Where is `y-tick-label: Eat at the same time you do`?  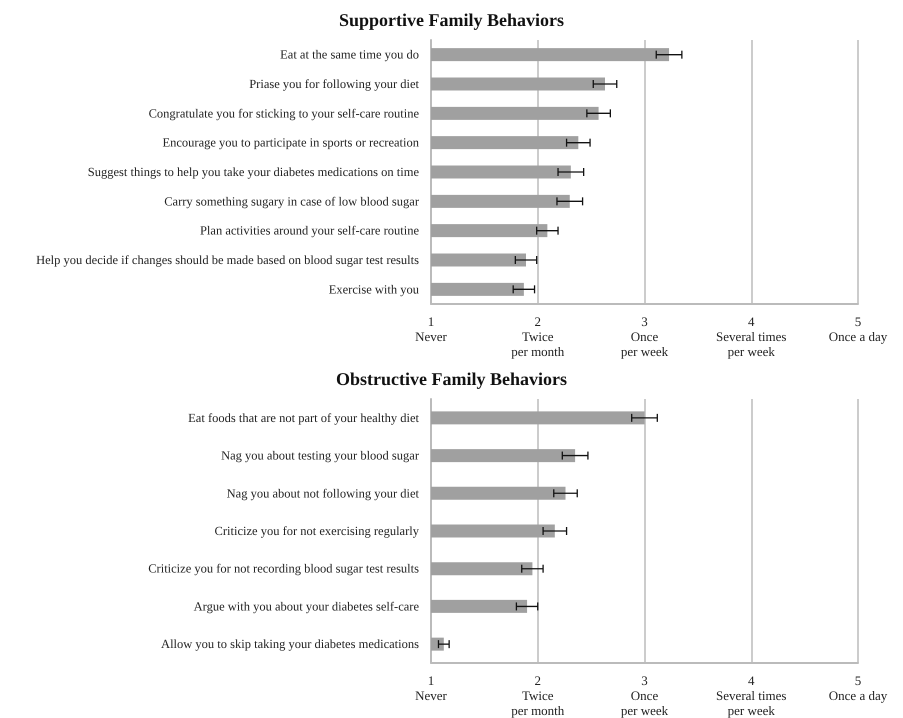 y-tick-label: Eat at the same time you do is located at coordinates (349, 55).